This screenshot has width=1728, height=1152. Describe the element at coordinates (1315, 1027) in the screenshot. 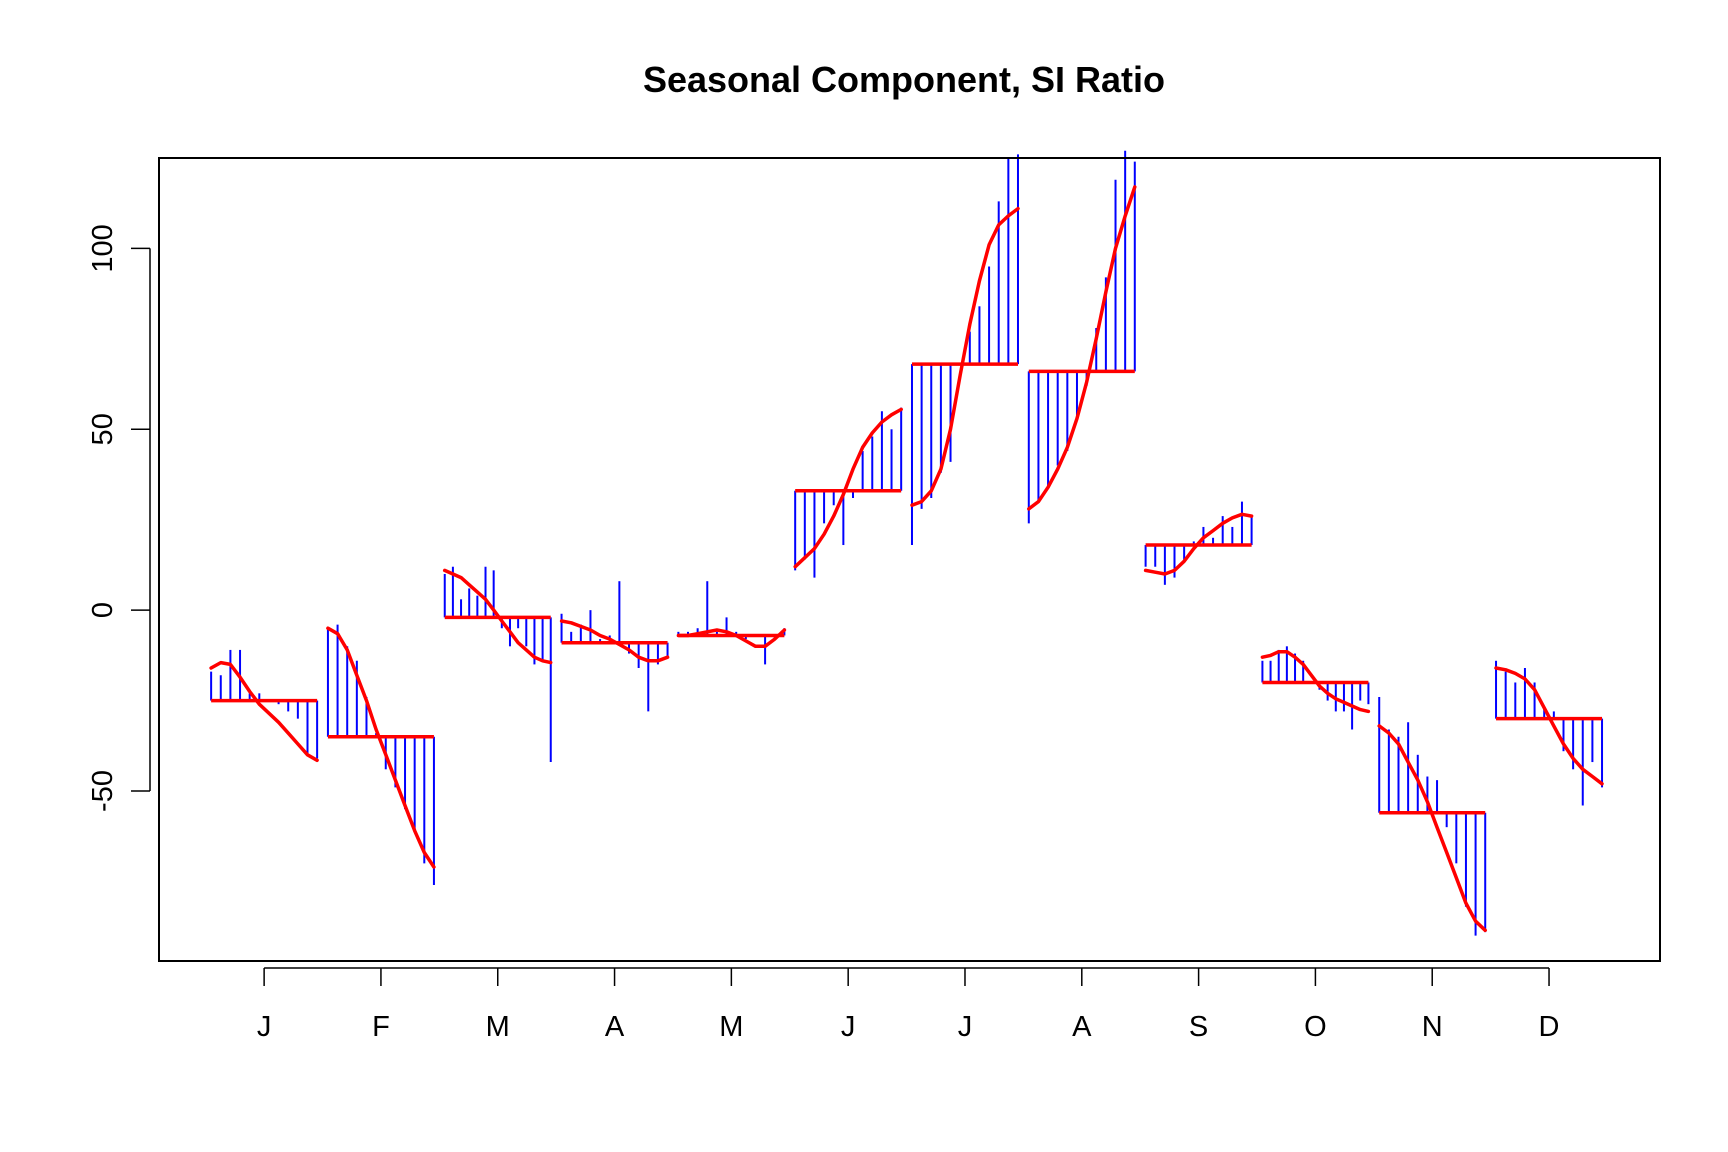

I see `x-tick-label: O` at that location.